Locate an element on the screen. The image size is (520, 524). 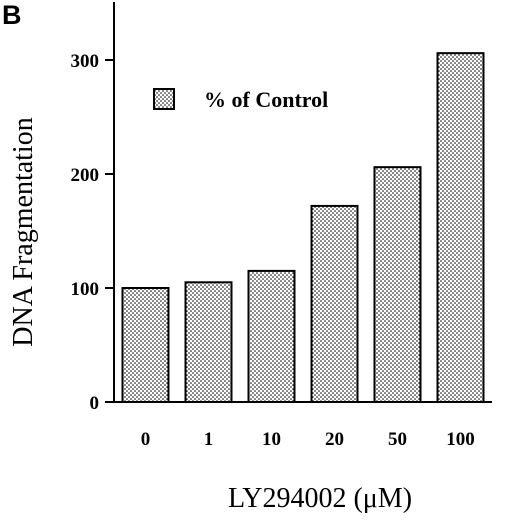
y-tick-label-0: 0 is located at coordinates (95, 403).